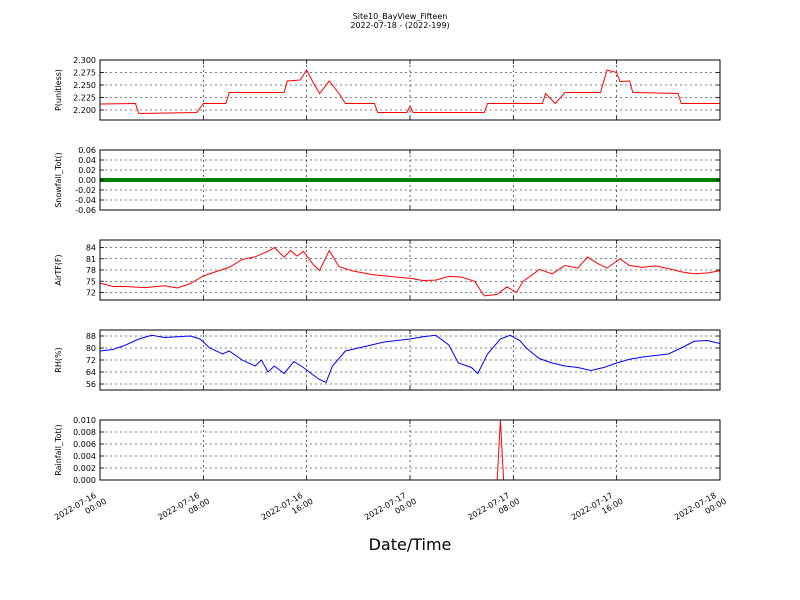  Describe the element at coordinates (84, 60) in the screenshot. I see `y-tick-label: 2.300` at that location.